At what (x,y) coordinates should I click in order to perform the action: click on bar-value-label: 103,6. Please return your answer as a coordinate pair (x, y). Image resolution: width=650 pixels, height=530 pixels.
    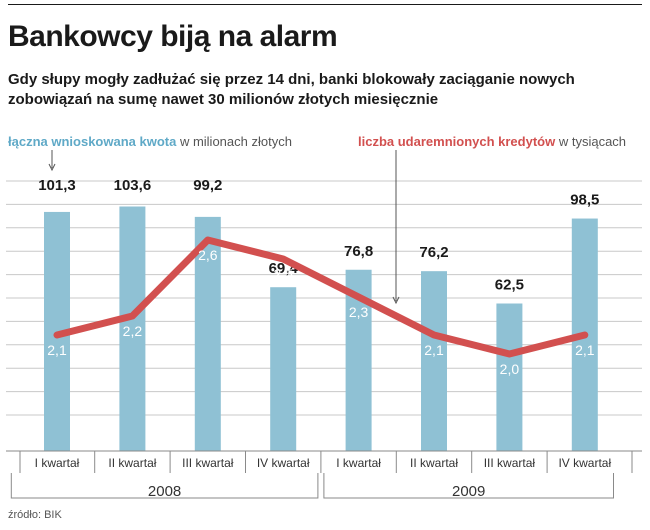
    Looking at the image, I should click on (133, 185).